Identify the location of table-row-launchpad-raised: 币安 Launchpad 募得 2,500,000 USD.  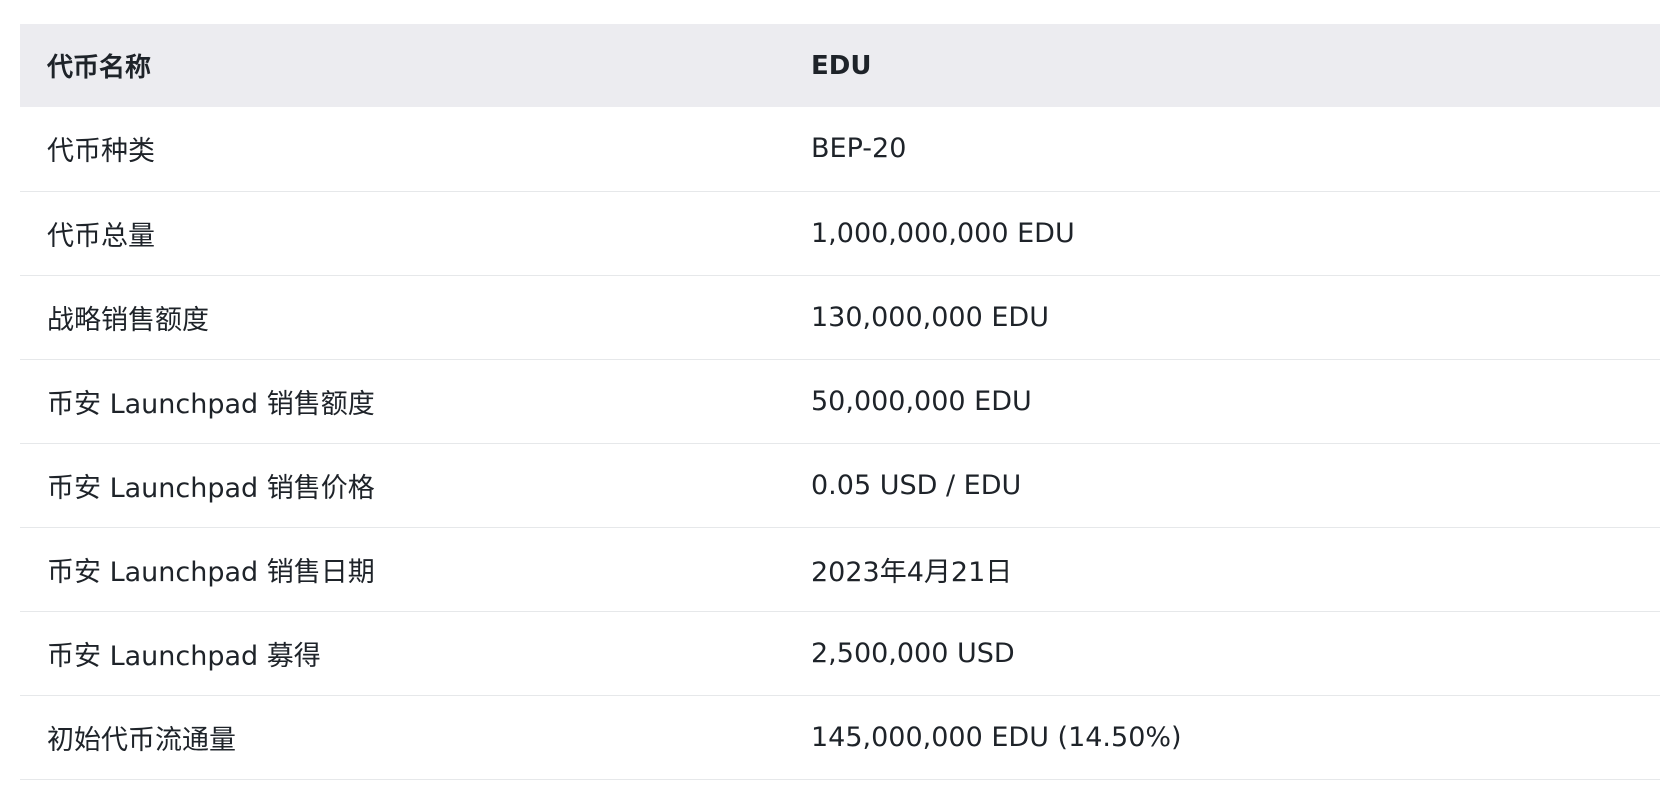
(840, 653).